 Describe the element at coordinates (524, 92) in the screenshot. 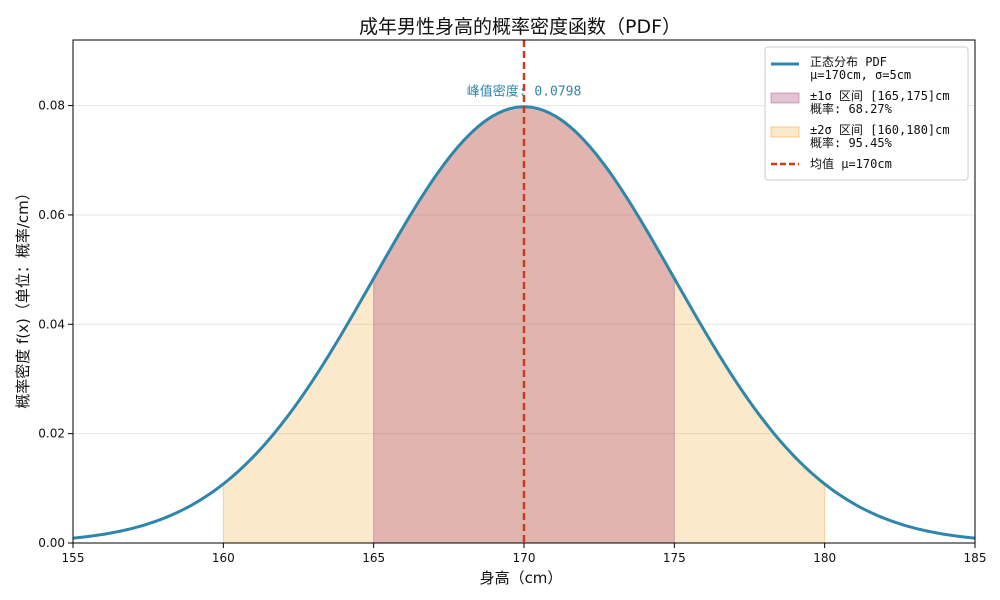

I see `peak-annotation: 峰值密度: 0.0798` at that location.